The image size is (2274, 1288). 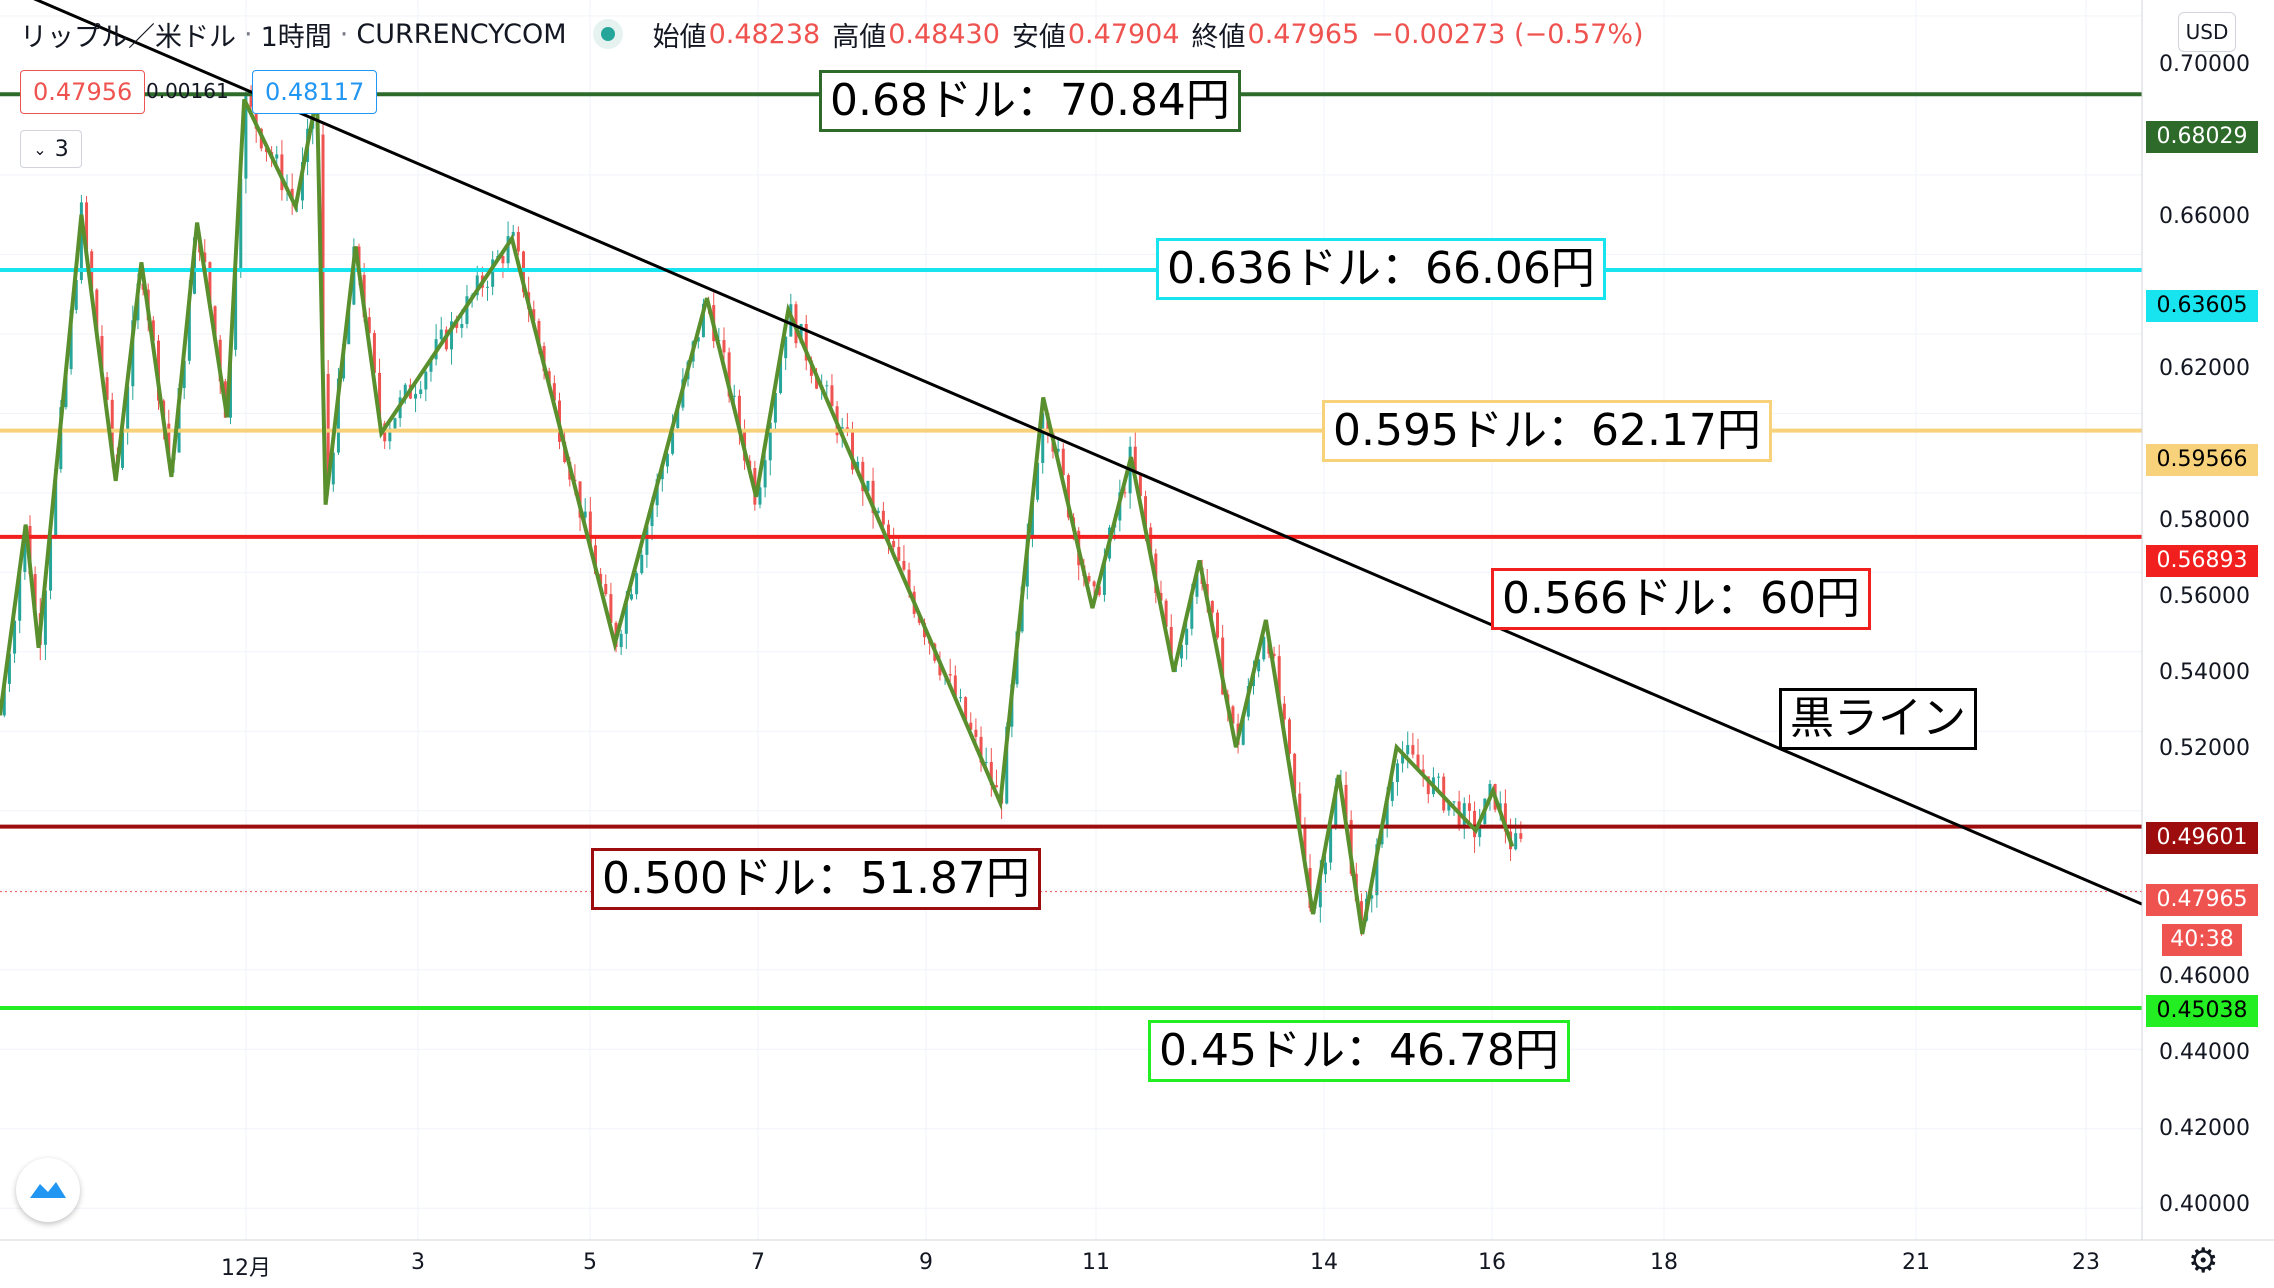 I want to click on annotation-black-line: 黒ライン, so click(x=1878, y=719).